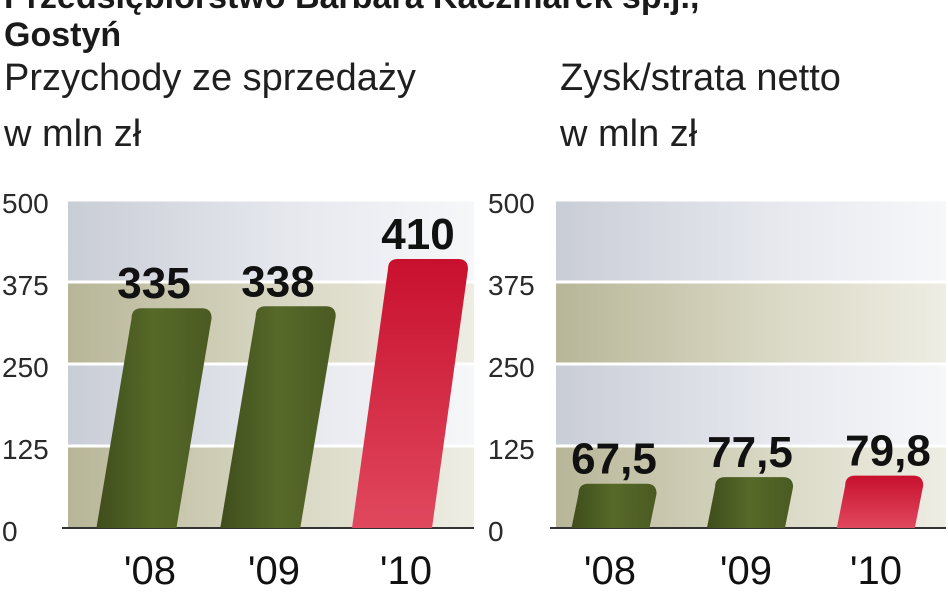 This screenshot has height=593, width=948. Describe the element at coordinates (511, 449) in the screenshot. I see `profit-y-tick-label: 125` at that location.